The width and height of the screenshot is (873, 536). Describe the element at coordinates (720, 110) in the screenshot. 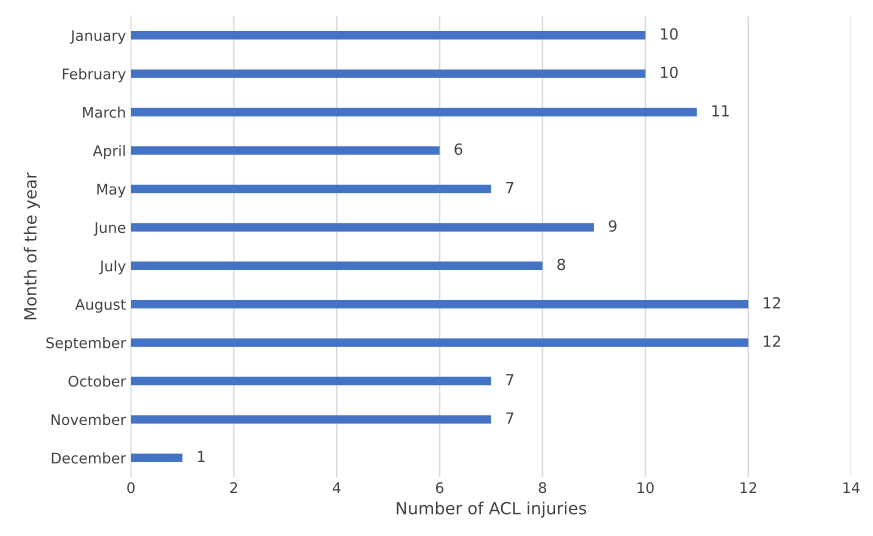

I see `data-label: 11` at that location.